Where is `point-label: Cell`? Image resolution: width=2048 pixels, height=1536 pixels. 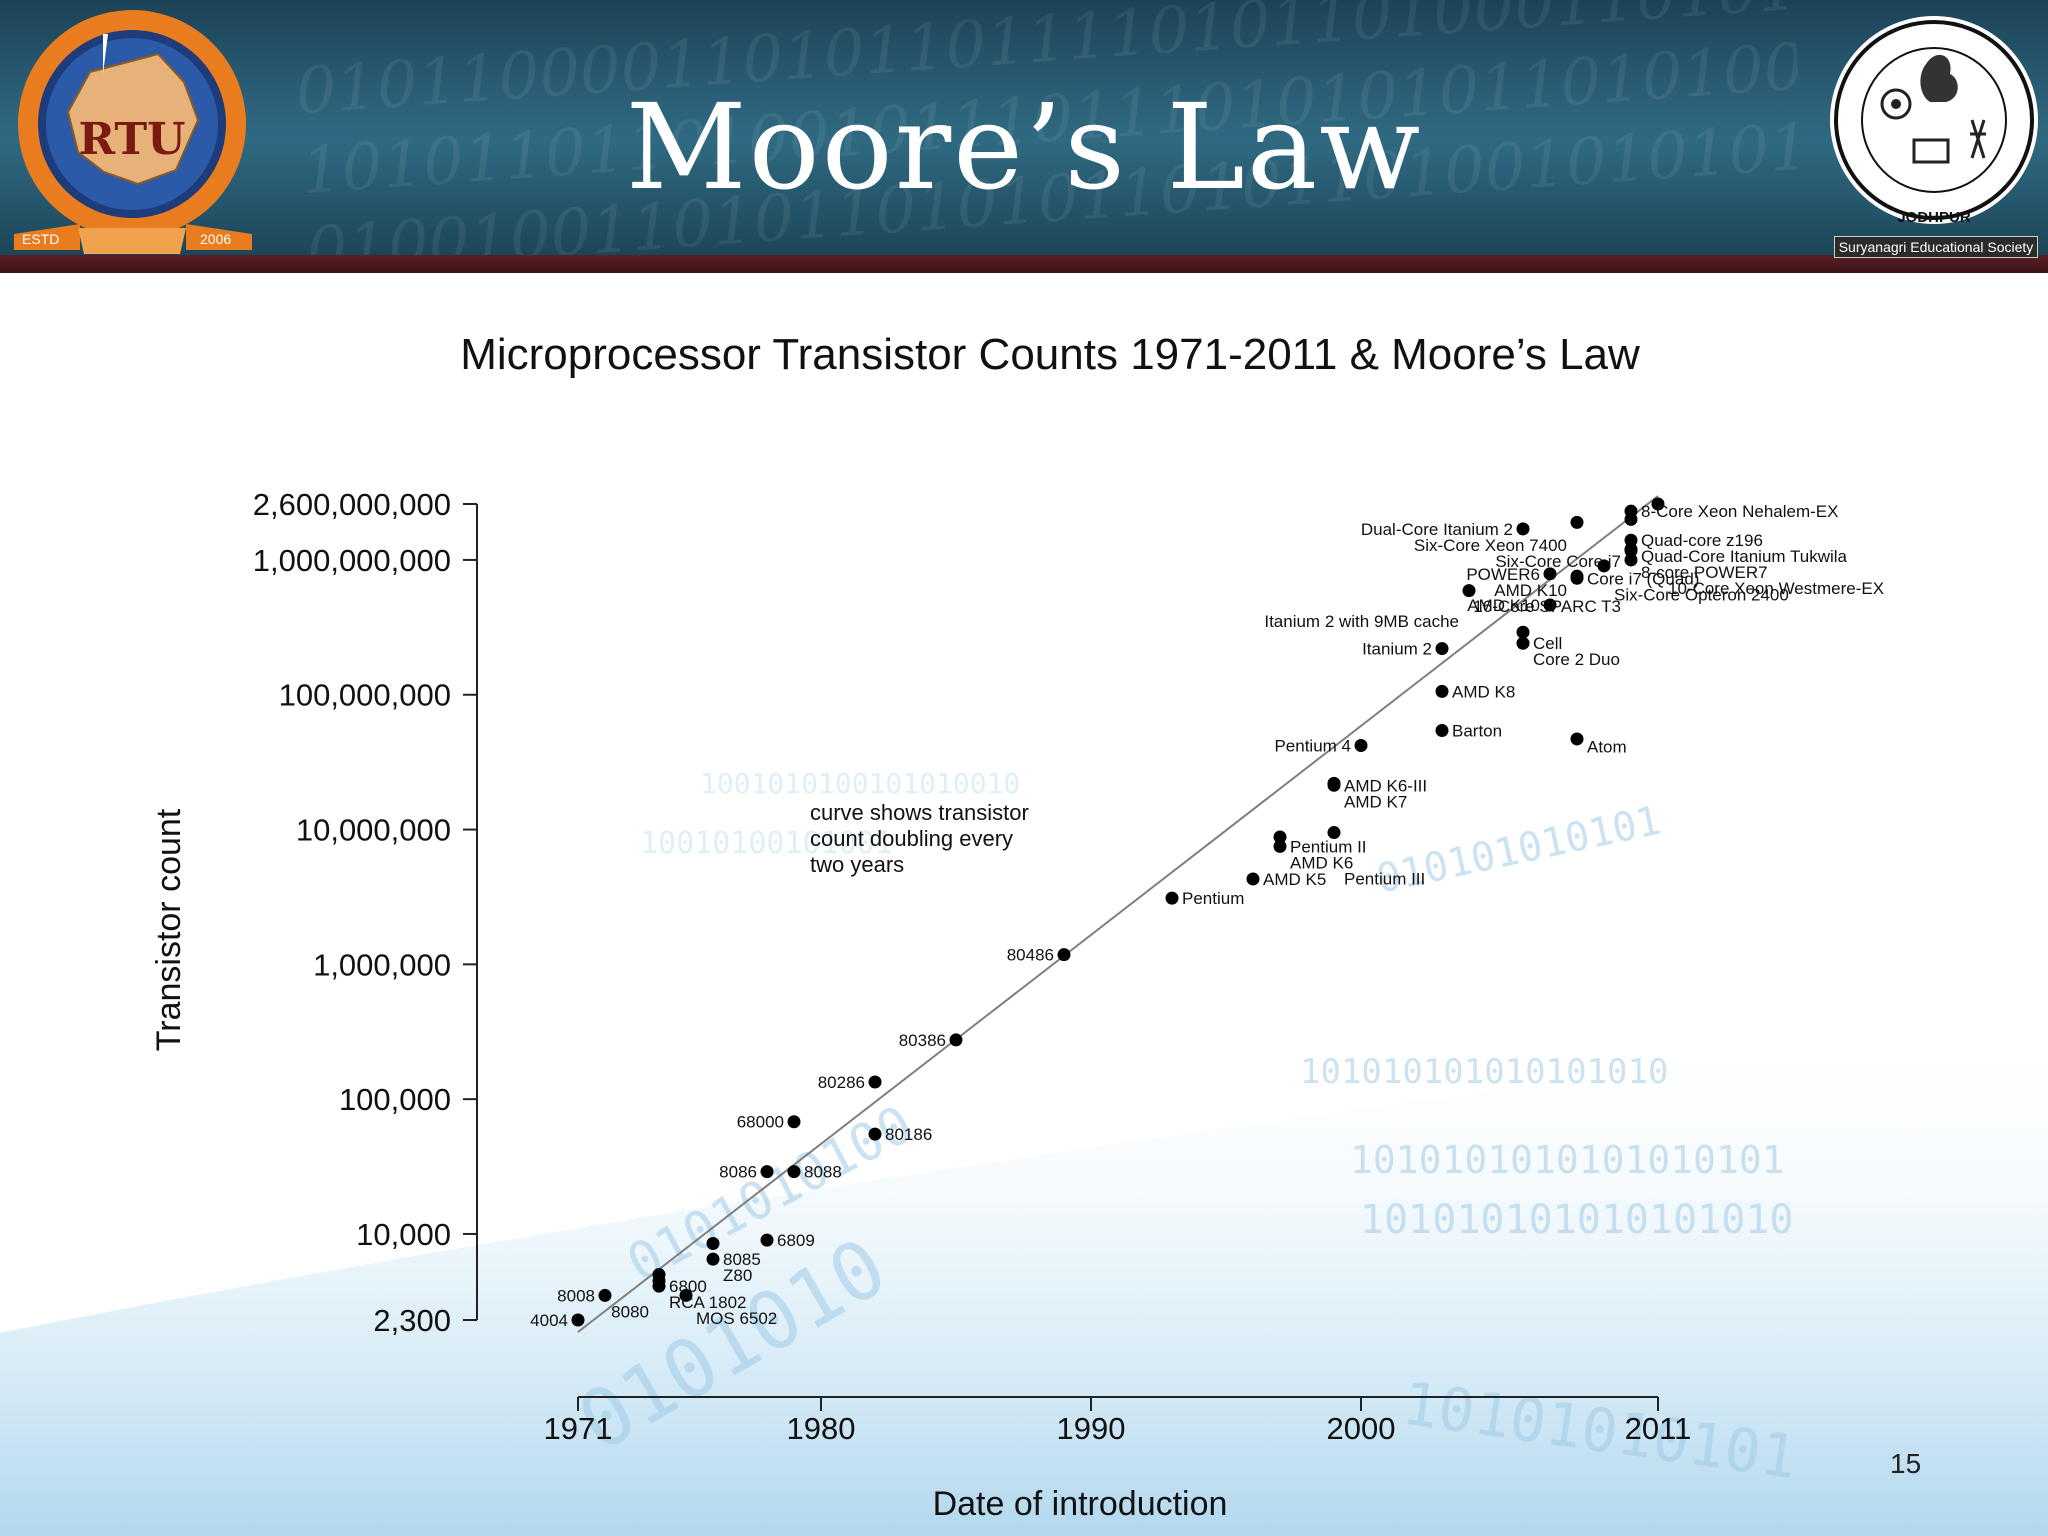
point-label: Cell is located at coordinates (1547, 643).